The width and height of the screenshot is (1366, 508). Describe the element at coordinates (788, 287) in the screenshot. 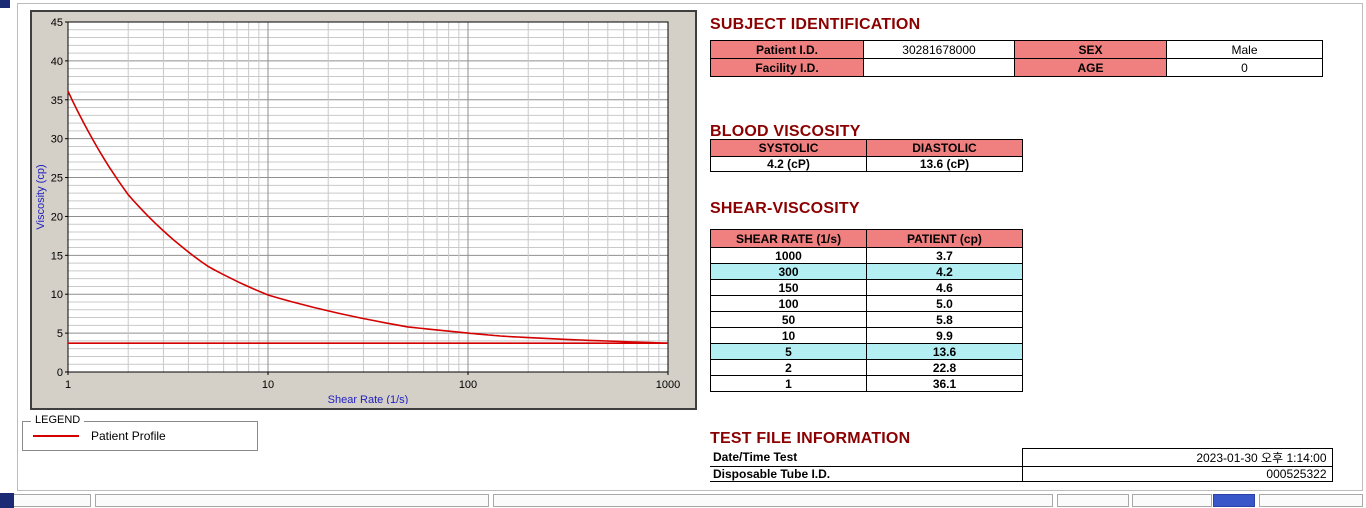

I see `shear-rate-cell: 150` at that location.